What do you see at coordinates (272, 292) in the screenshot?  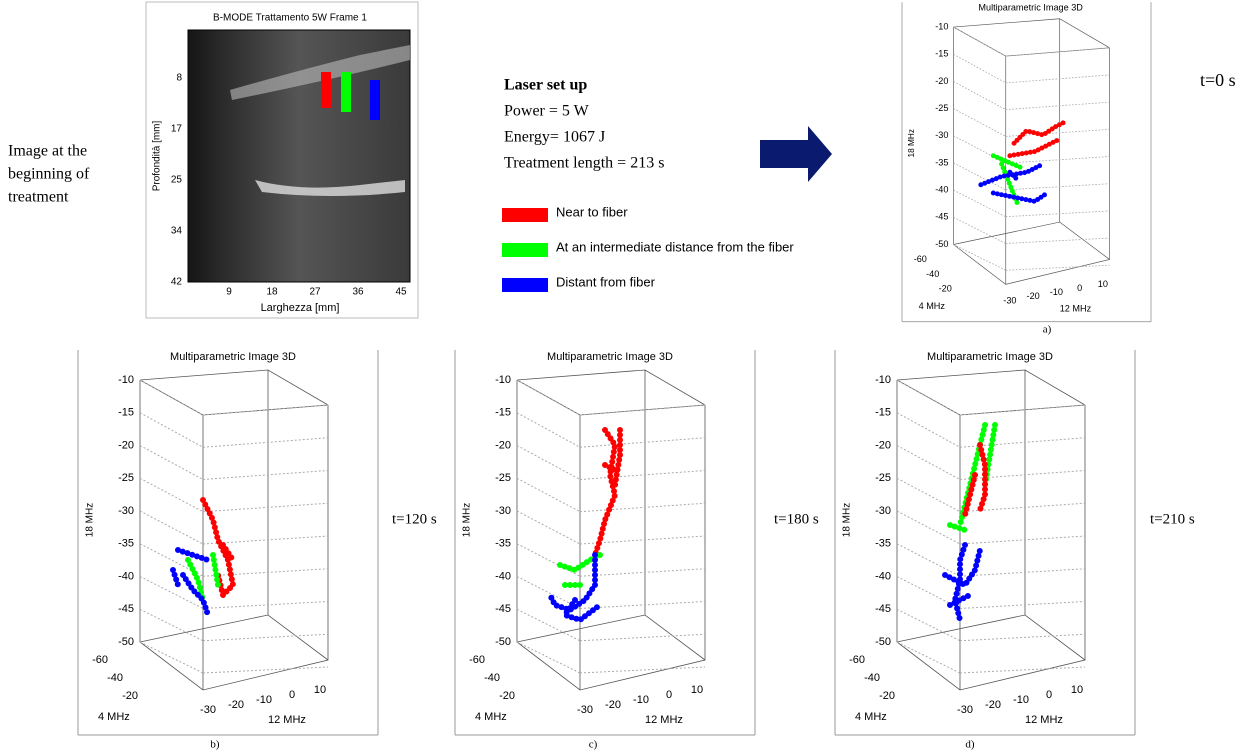 I see `bmode-xtick: 18` at bounding box center [272, 292].